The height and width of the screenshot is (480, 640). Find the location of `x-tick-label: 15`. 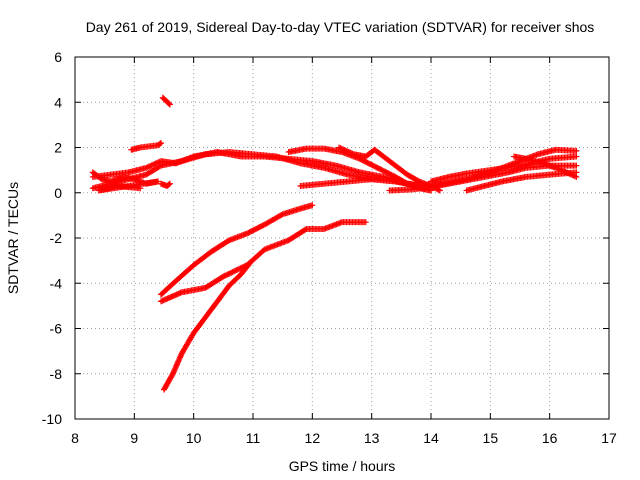

x-tick-label: 15 is located at coordinates (491, 438).